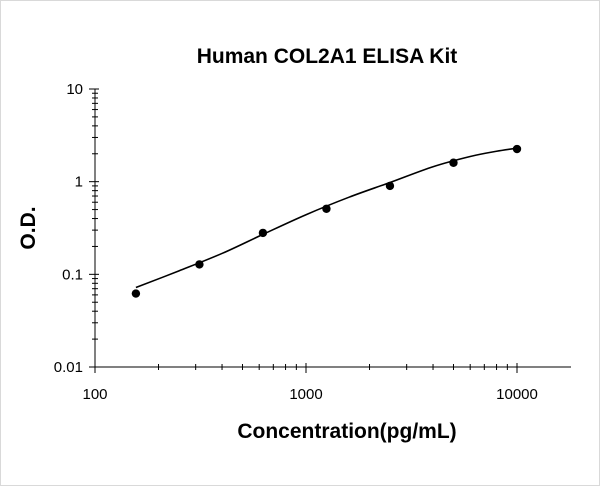 Image resolution: width=600 pixels, height=487 pixels. Describe the element at coordinates (305, 394) in the screenshot. I see `x-tick-label: 1000` at that location.